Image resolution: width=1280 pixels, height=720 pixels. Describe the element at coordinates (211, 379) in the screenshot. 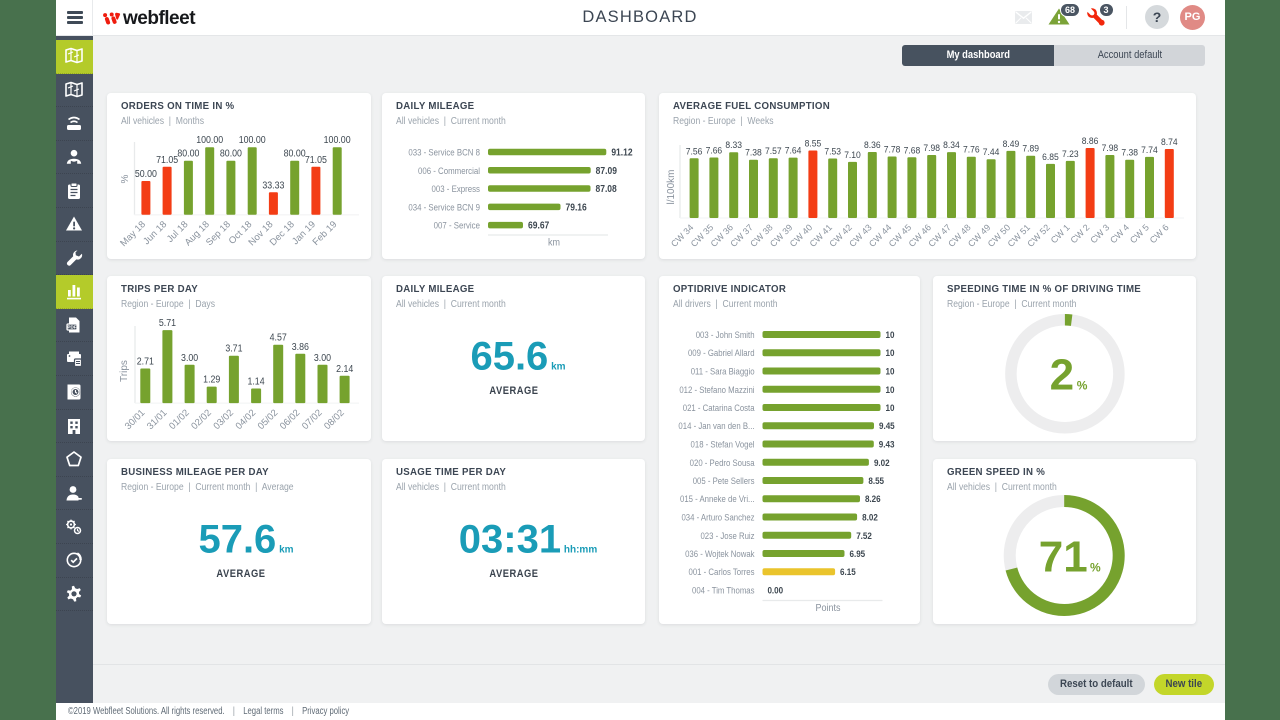

I see `svg-text: 1.29` at that location.